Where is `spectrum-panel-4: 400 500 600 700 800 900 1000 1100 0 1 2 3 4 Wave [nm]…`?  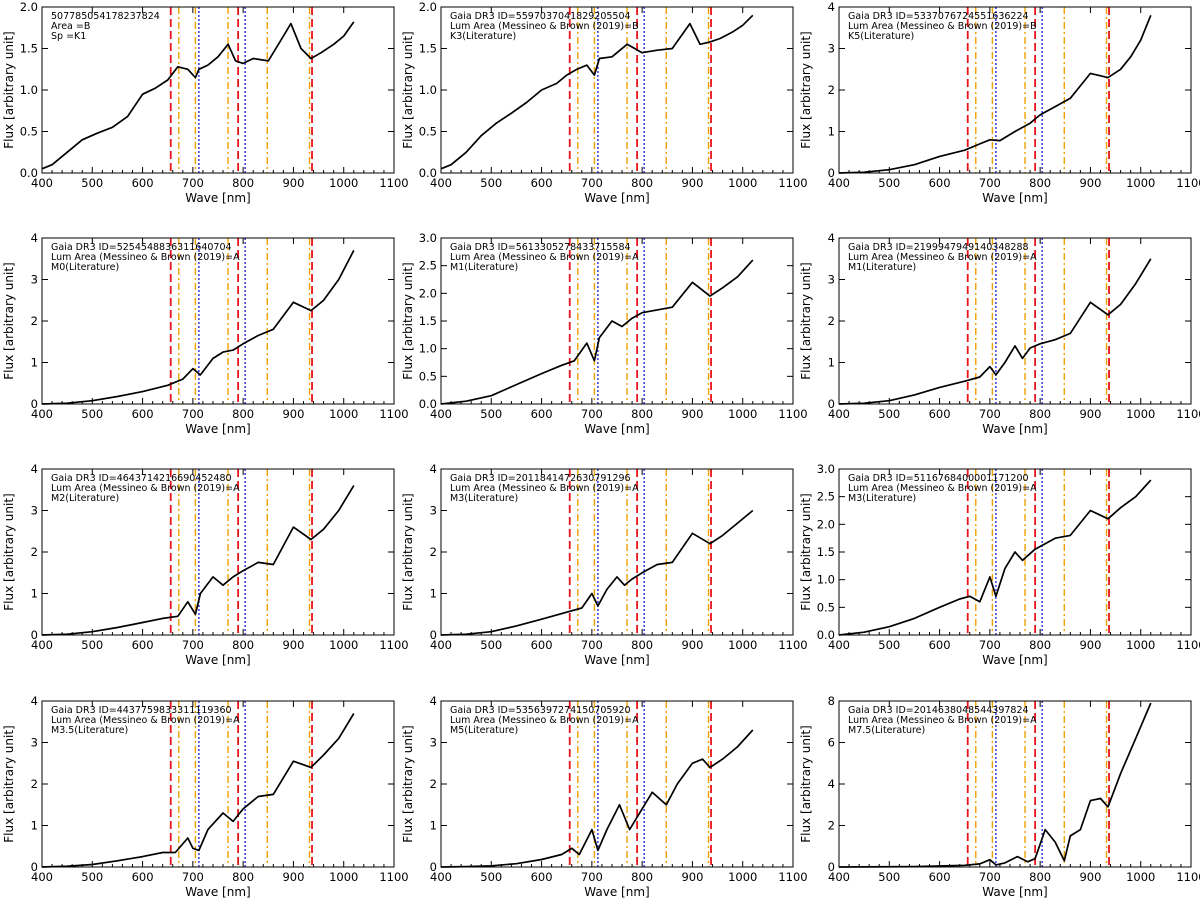
spectrum-panel-4: 400 500 600 700 800 900 1000 1100 0 1 2 3 4 Wave [nm]… is located at coordinates (205, 333).